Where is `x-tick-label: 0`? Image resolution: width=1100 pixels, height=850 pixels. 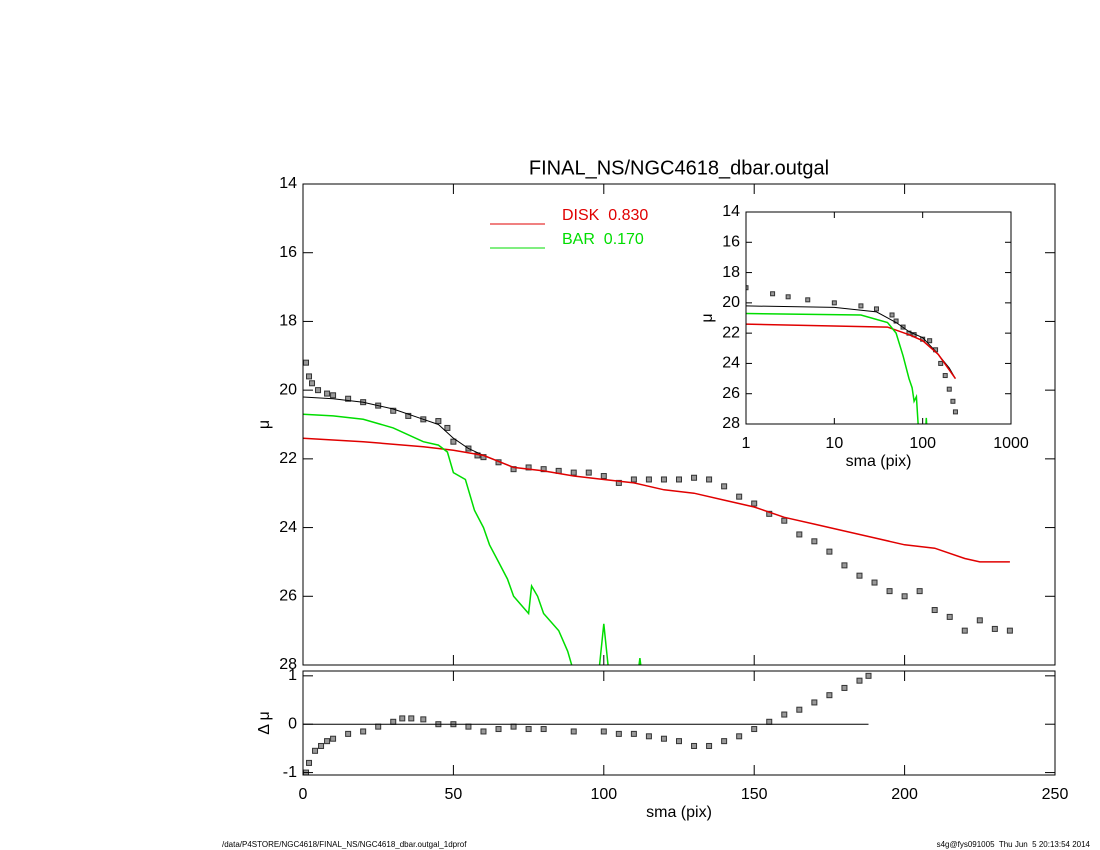 x-tick-label: 0 is located at coordinates (303, 794).